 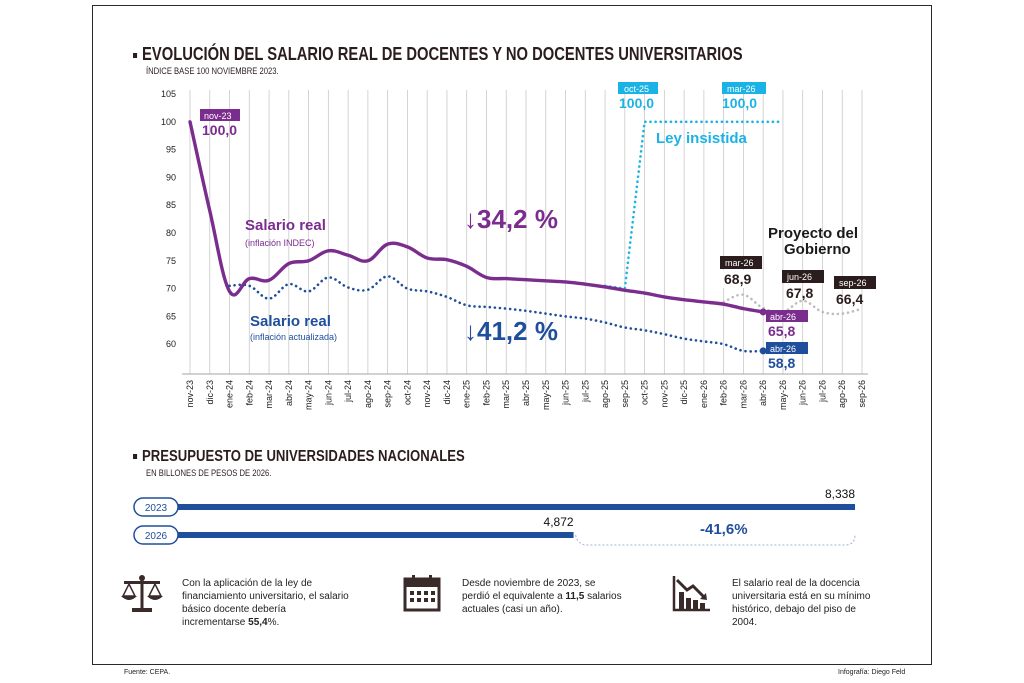 What do you see at coordinates (526, 393) in the screenshot?
I see `x-tick-label: abr-25` at bounding box center [526, 393].